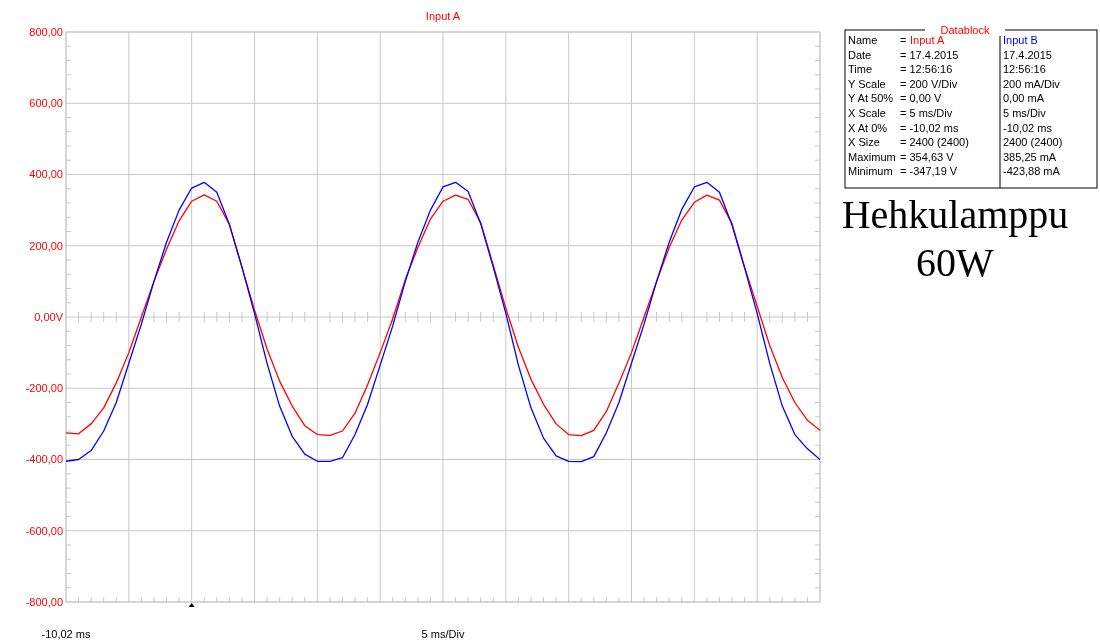 This screenshot has height=643, width=1100. What do you see at coordinates (46, 103) in the screenshot?
I see `y-tick-label: 600,00` at bounding box center [46, 103].